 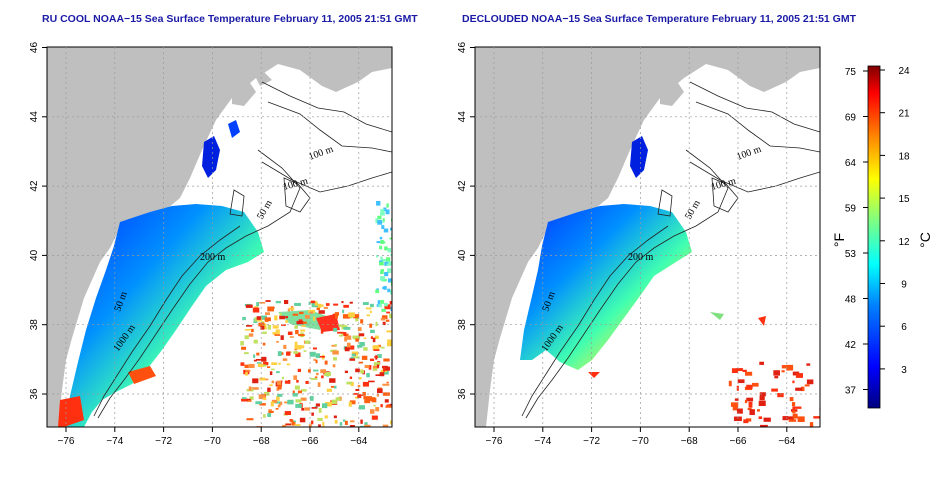 I want to click on fahrenheit-tick-label: 48, so click(x=851, y=300).